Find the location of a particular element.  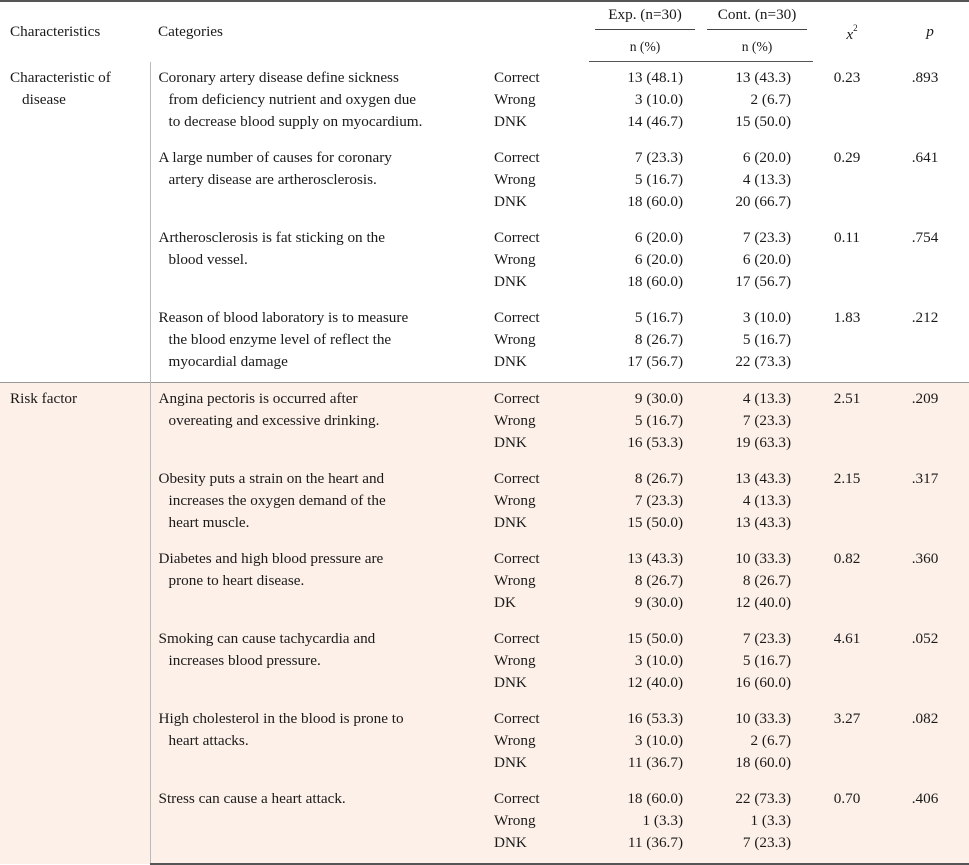

exp-value: 13 (43.3) is located at coordinates (655, 558).